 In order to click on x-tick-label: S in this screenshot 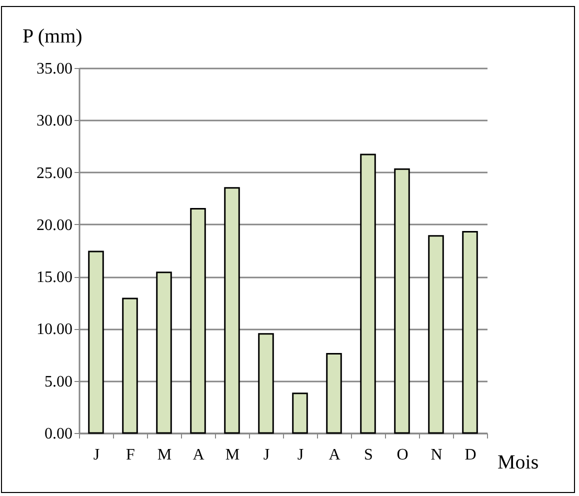, I will do `click(368, 455)`.